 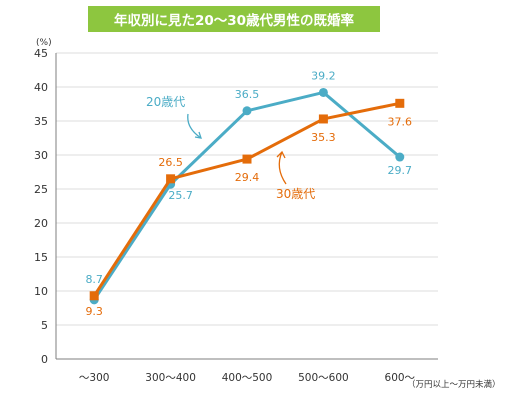 I want to click on y-tick-label: 40, so click(x=41, y=87).